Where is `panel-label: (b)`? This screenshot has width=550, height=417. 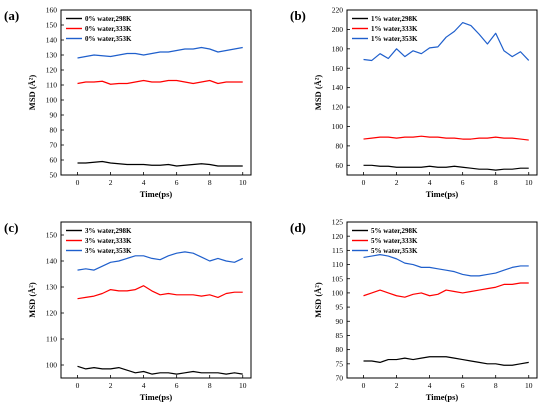 panel-label: (b) is located at coordinates (298, 15).